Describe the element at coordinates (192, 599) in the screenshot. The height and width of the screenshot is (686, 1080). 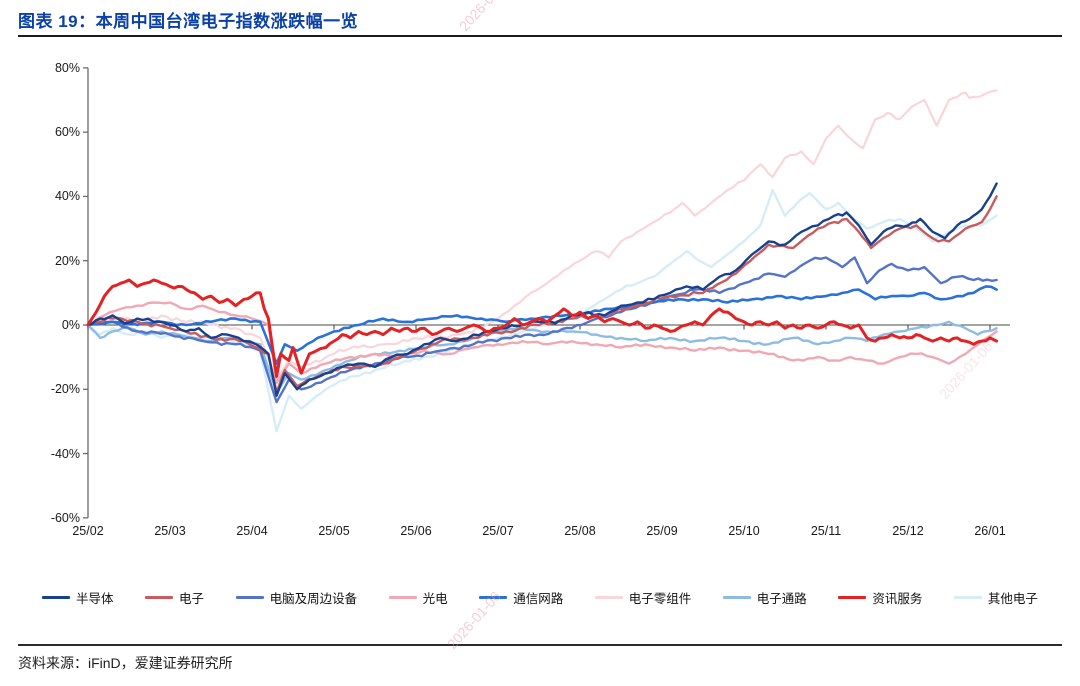
I see `legend-label: 电子` at that location.